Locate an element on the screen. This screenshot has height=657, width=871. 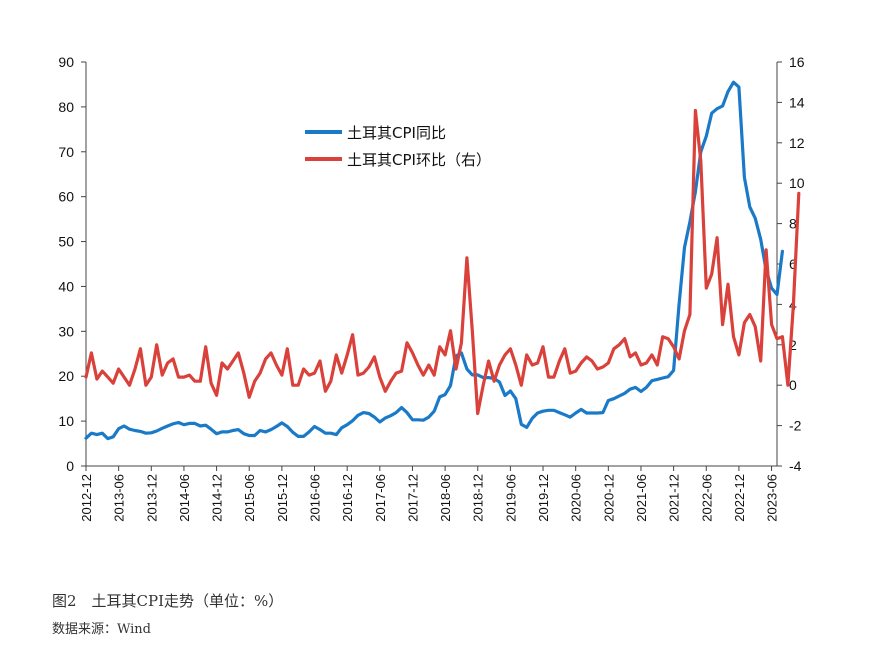
left-tick-label: 50 is located at coordinates (66, 242).